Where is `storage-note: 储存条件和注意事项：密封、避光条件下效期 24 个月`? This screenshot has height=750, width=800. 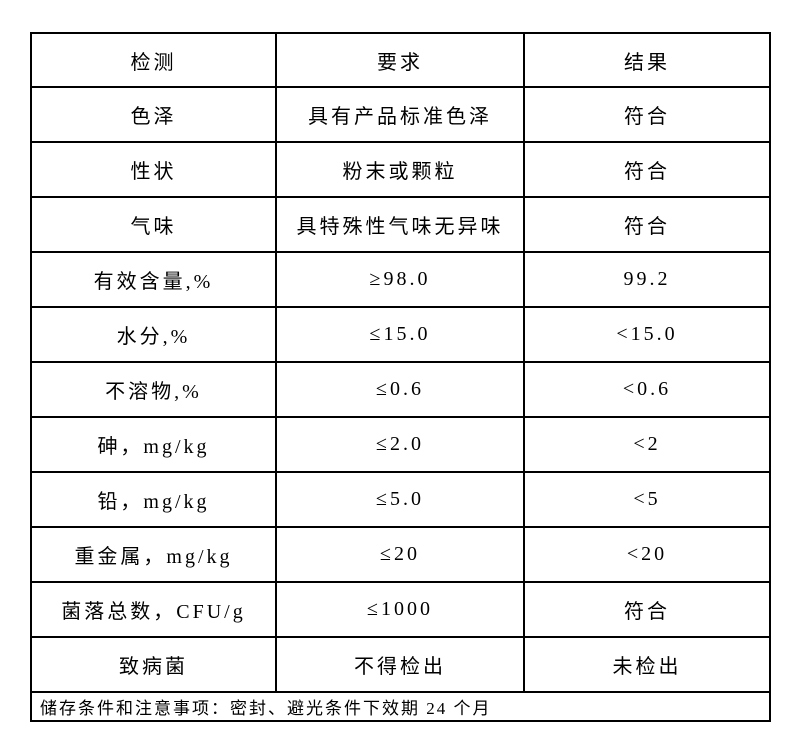 storage-note: 储存条件和注意事项：密封、避光条件下效期 24 个月 is located at coordinates (400, 706).